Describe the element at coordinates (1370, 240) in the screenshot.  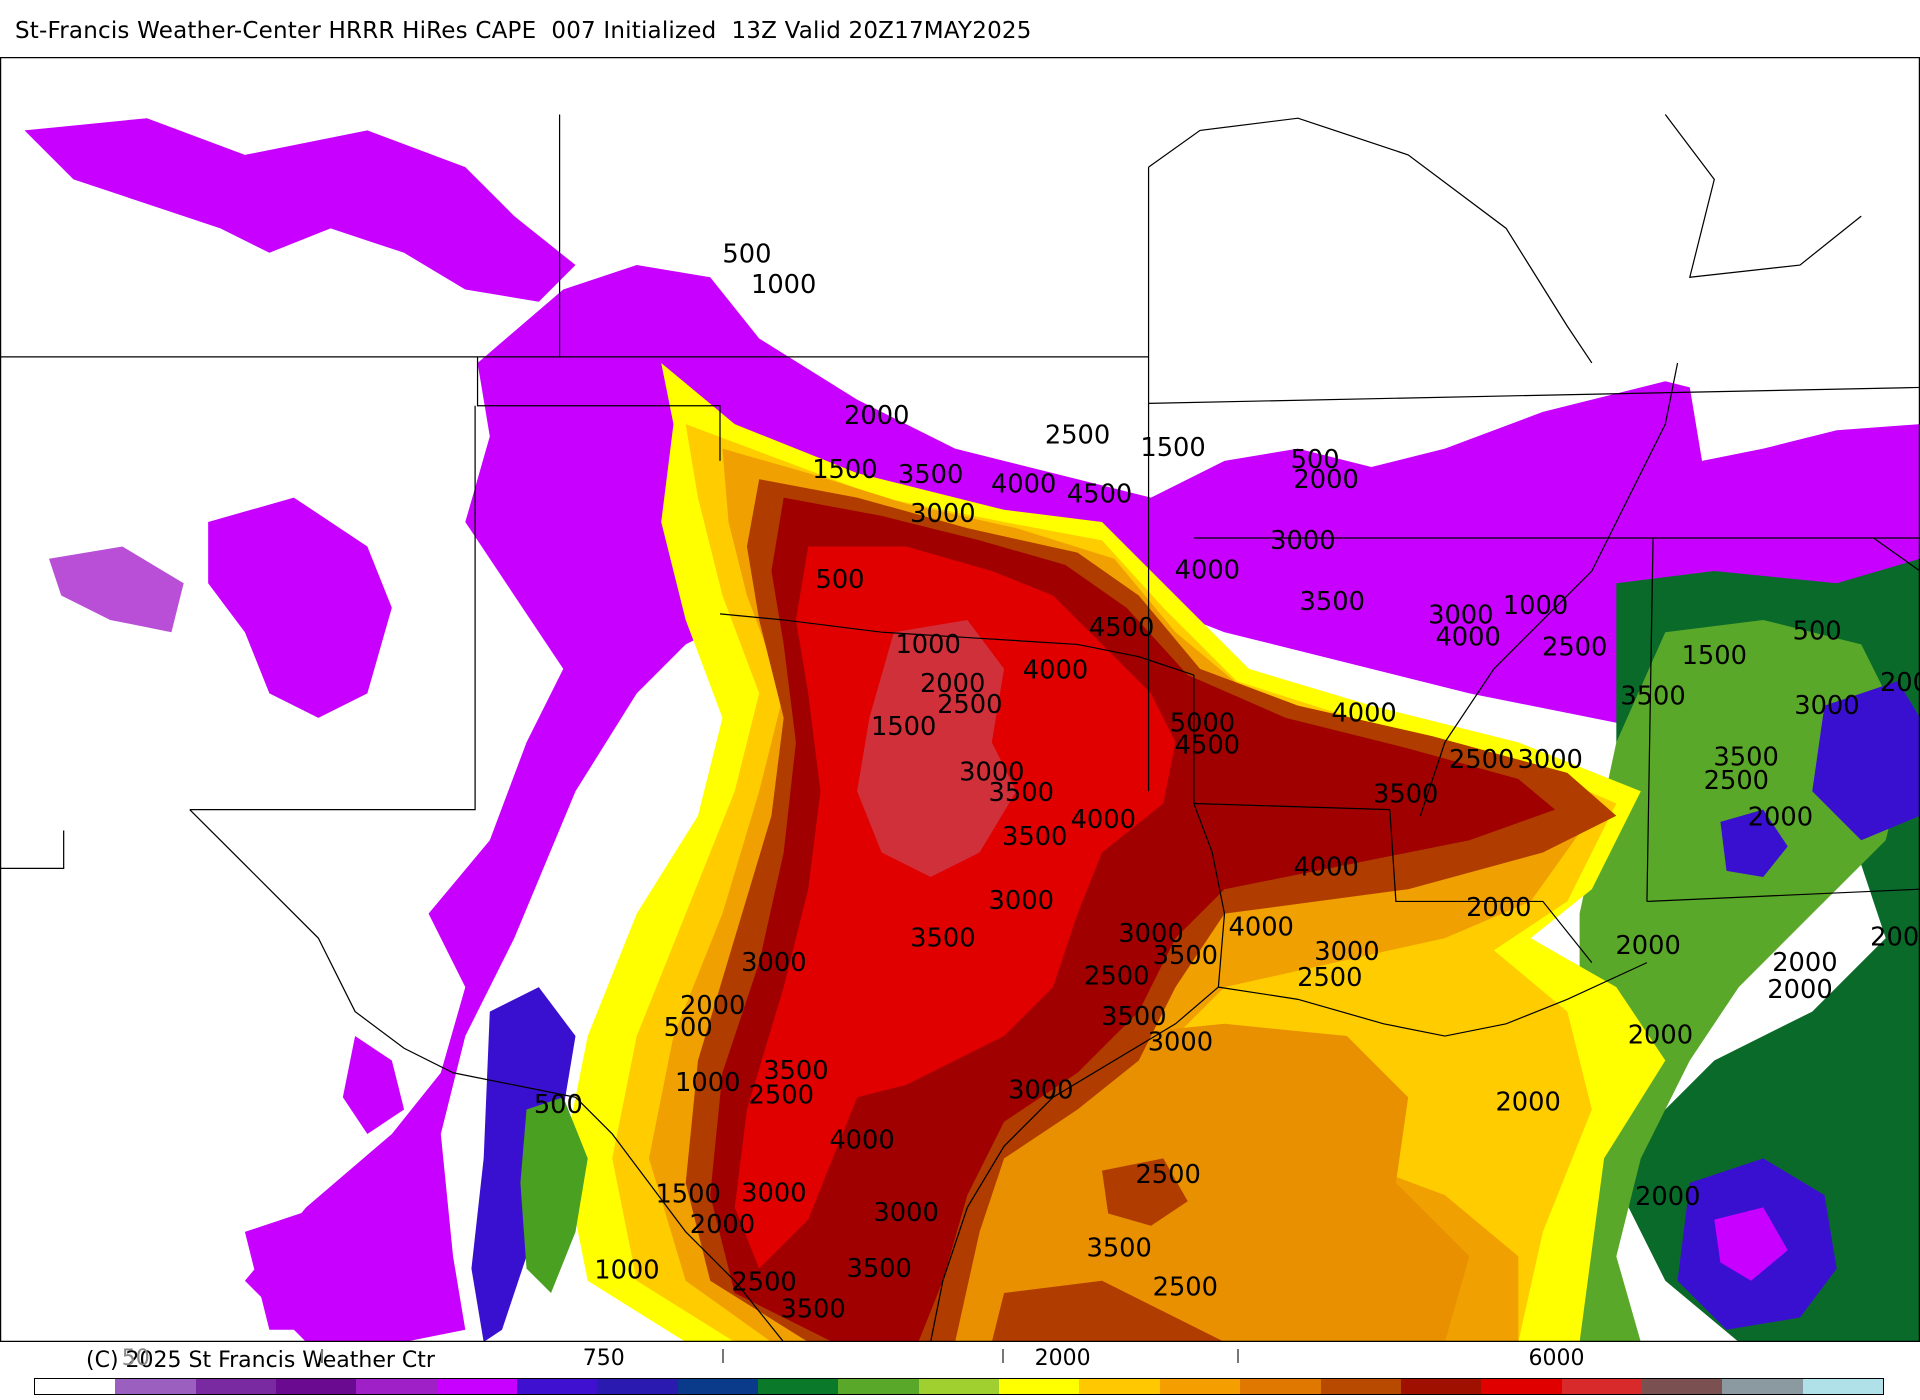
I see `border-northeast` at that location.